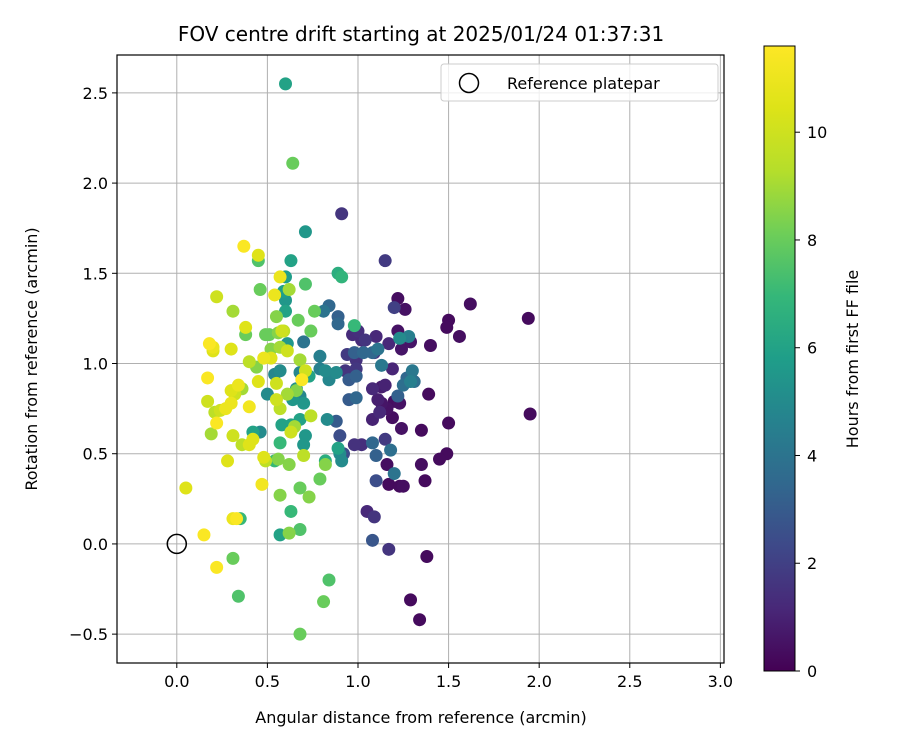 This screenshot has width=900, height=750. Describe the element at coordinates (95, 454) in the screenshot. I see `y-tick-label: 0.5` at that location.